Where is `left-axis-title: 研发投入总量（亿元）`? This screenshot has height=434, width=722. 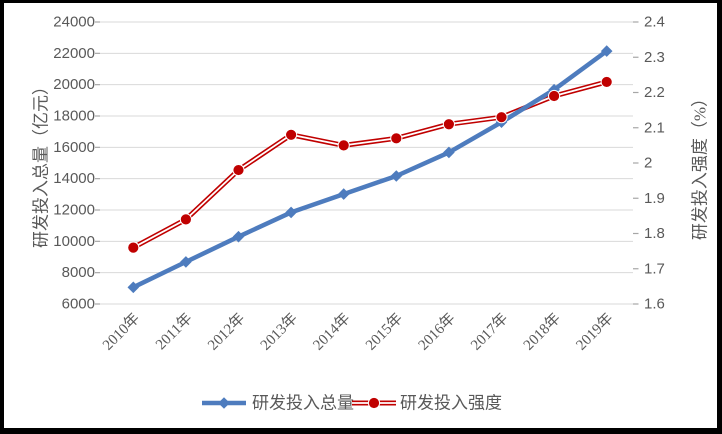
left-axis-title: 研发投入总量（亿元） is located at coordinates (41, 163).